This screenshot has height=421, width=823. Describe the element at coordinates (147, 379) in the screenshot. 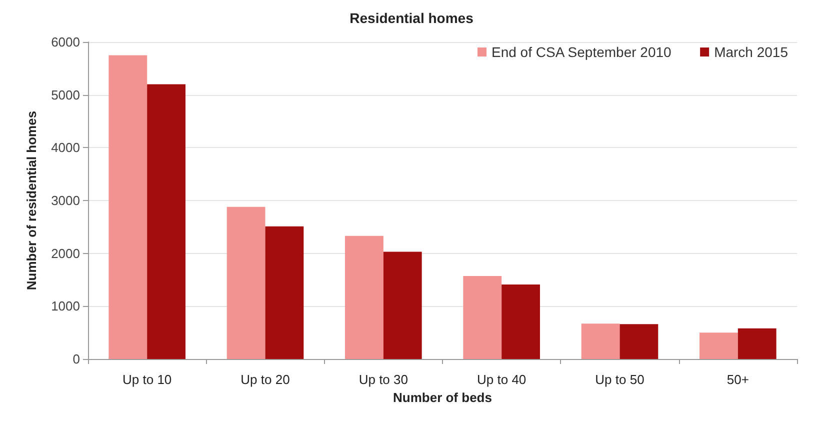

I see `x-tick-label: Up to 10` at that location.